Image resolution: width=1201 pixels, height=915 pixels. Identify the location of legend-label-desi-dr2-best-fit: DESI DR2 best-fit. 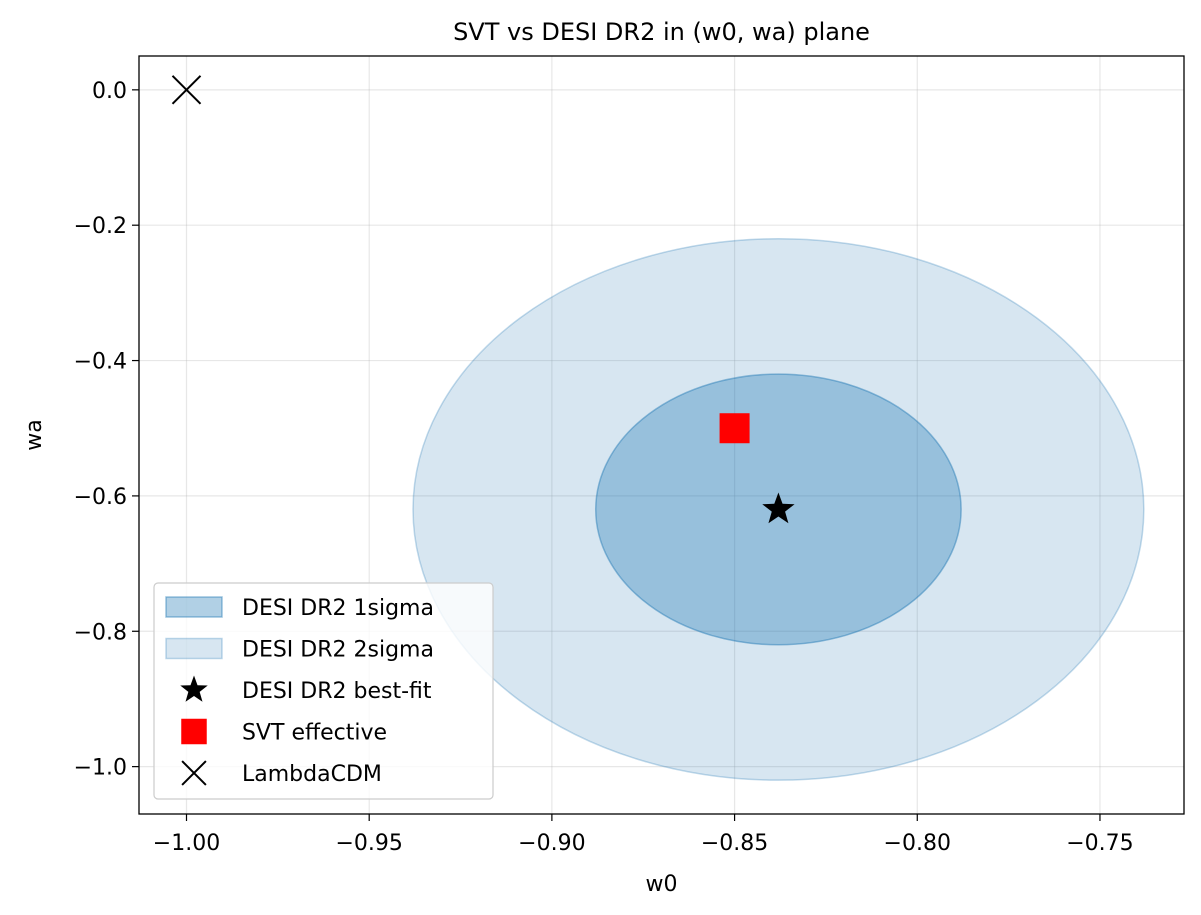
(337, 691).